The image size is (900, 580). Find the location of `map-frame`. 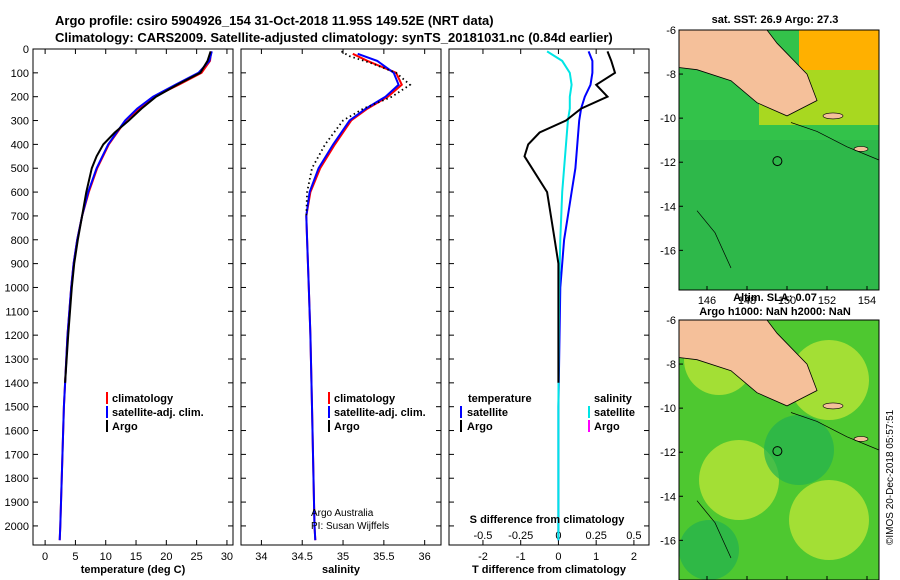

map-frame is located at coordinates (779, 449).